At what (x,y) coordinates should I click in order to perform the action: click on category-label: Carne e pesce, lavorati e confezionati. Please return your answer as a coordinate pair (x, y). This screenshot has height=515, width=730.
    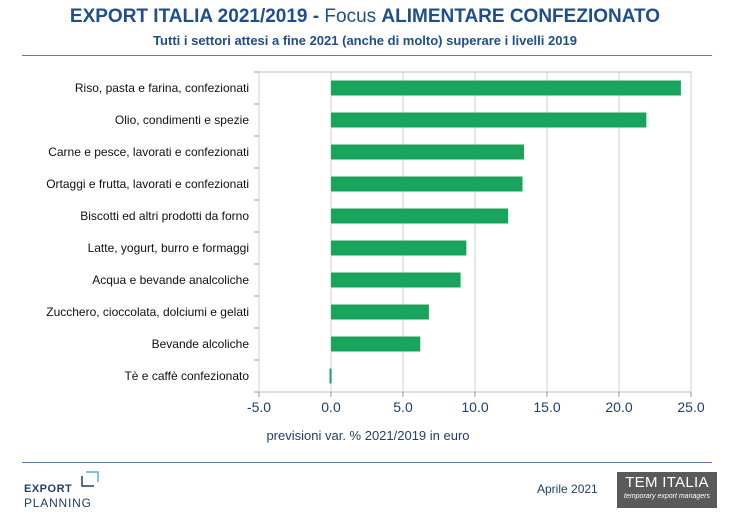
    Looking at the image, I should click on (148, 152).